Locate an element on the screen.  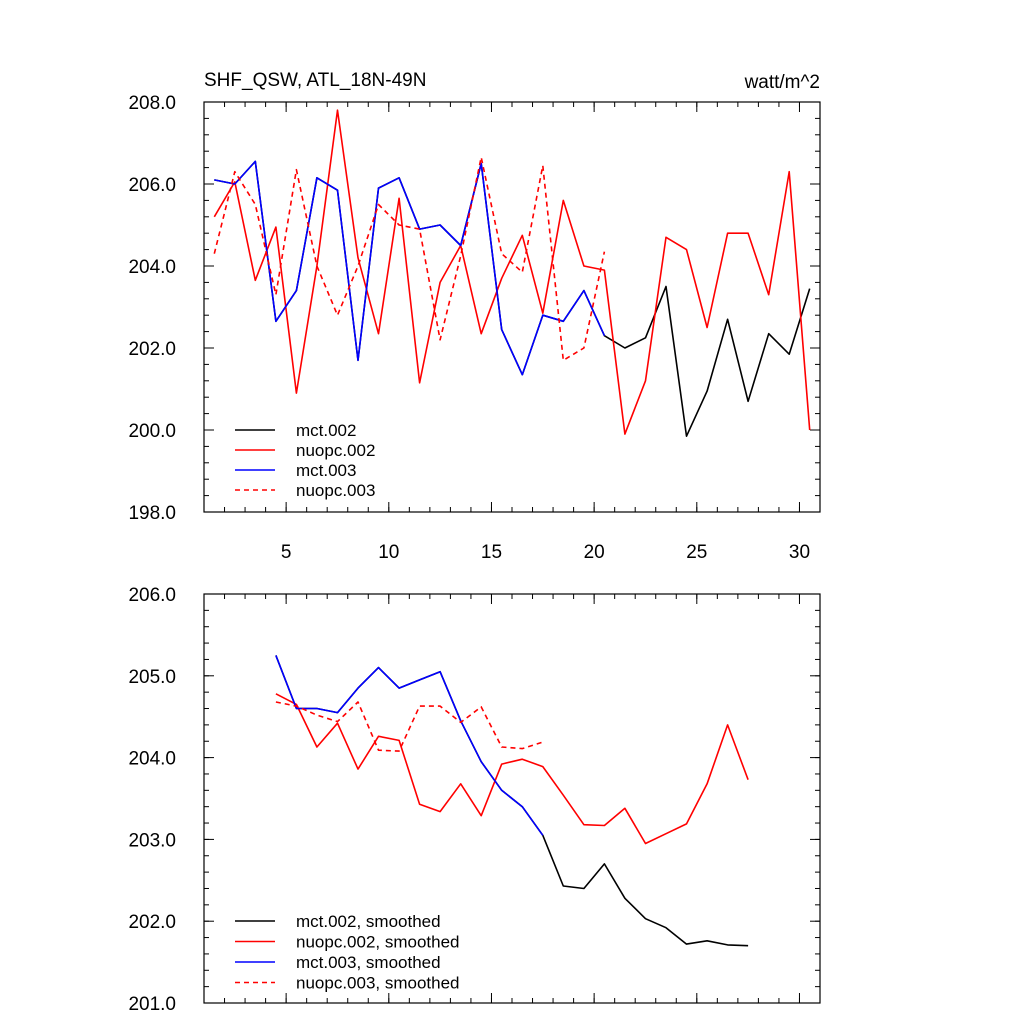
legend-label: nuopc.002 is located at coordinates (335, 450).